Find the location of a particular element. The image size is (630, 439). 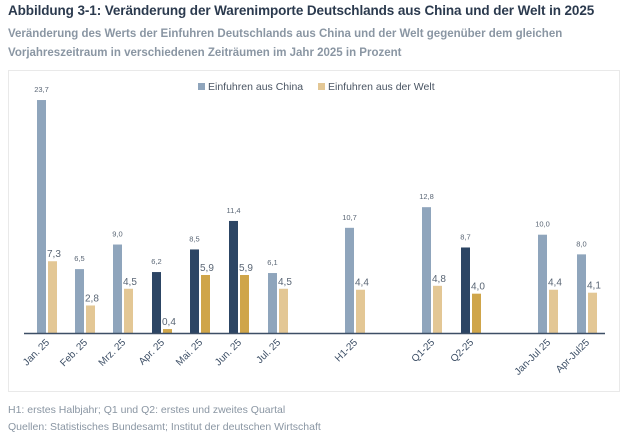

value-label-world-apr-jul25: 4,1 is located at coordinates (594, 286).